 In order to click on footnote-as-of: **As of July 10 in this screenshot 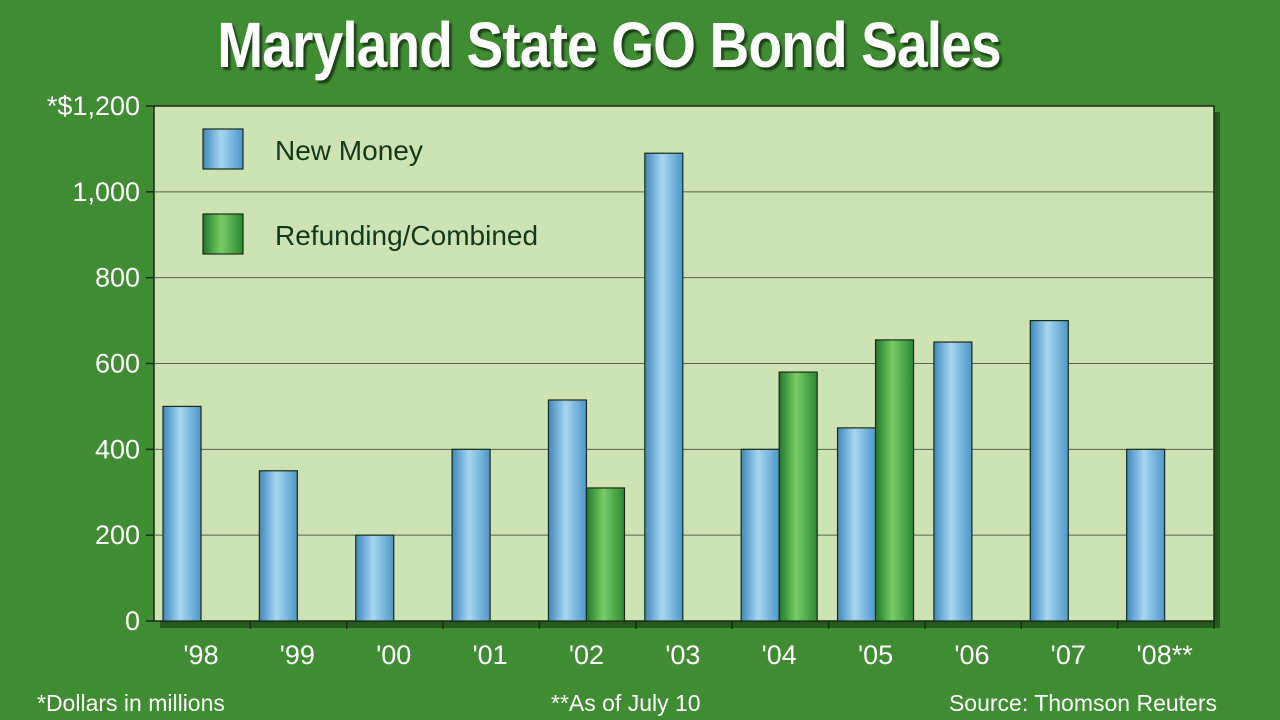, I will do `click(626, 703)`.